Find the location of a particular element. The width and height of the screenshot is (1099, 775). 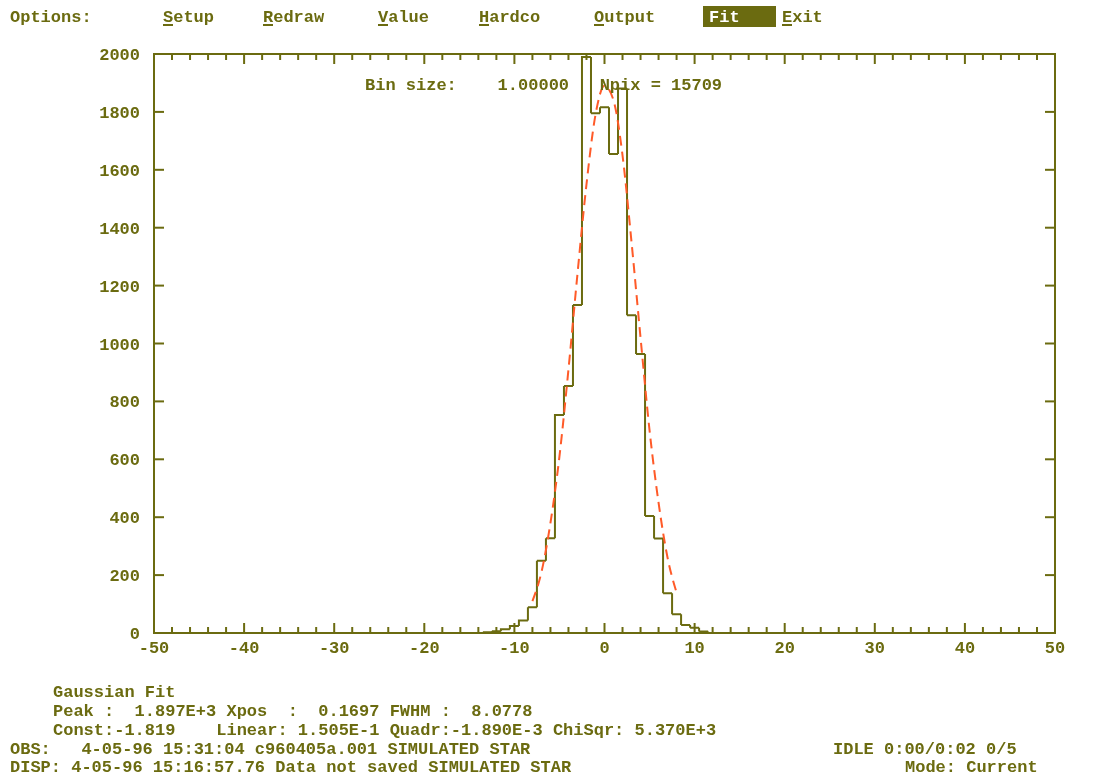

text: OBS: 4-05-96 15:31:04 c960405a.001 SIMULATED STAR is located at coordinates (271, 749).